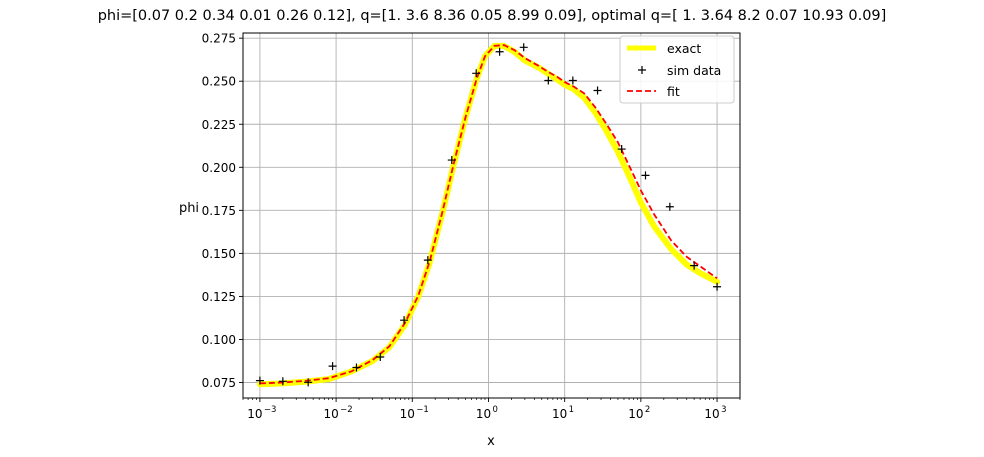  I want to click on x-tick-exponent: 0, so click(494, 410).